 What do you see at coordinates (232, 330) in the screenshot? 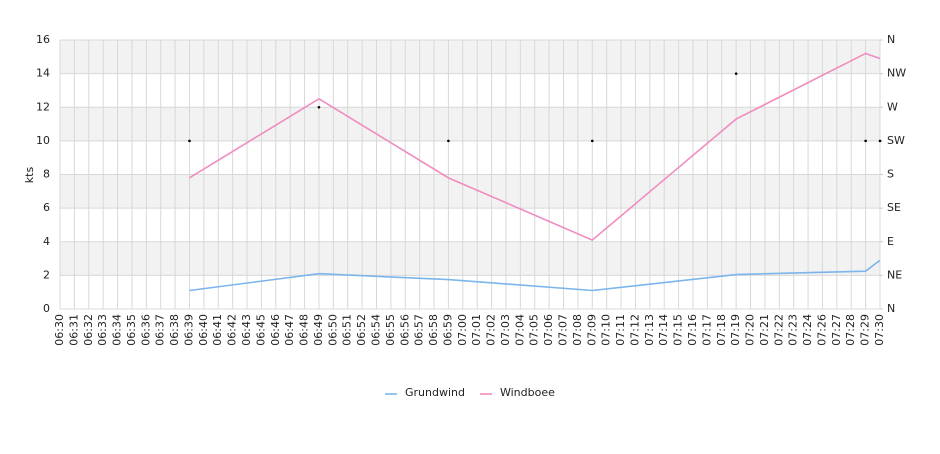
I see `x-tick-label: 06:42` at bounding box center [232, 330].